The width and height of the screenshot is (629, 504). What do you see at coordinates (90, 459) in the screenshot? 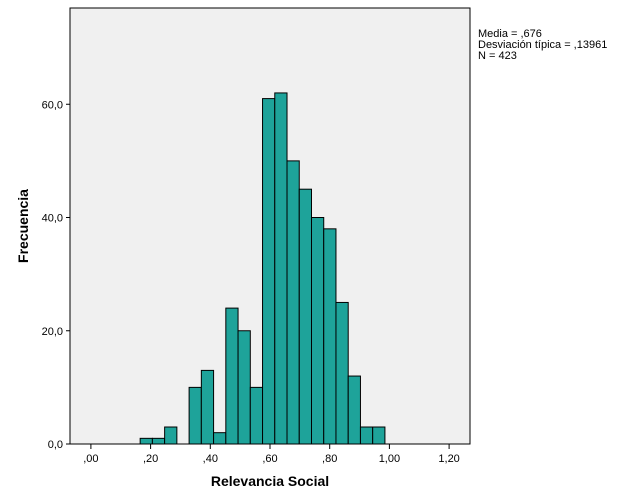
I see `x-tick-label: ,00` at bounding box center [90, 459].